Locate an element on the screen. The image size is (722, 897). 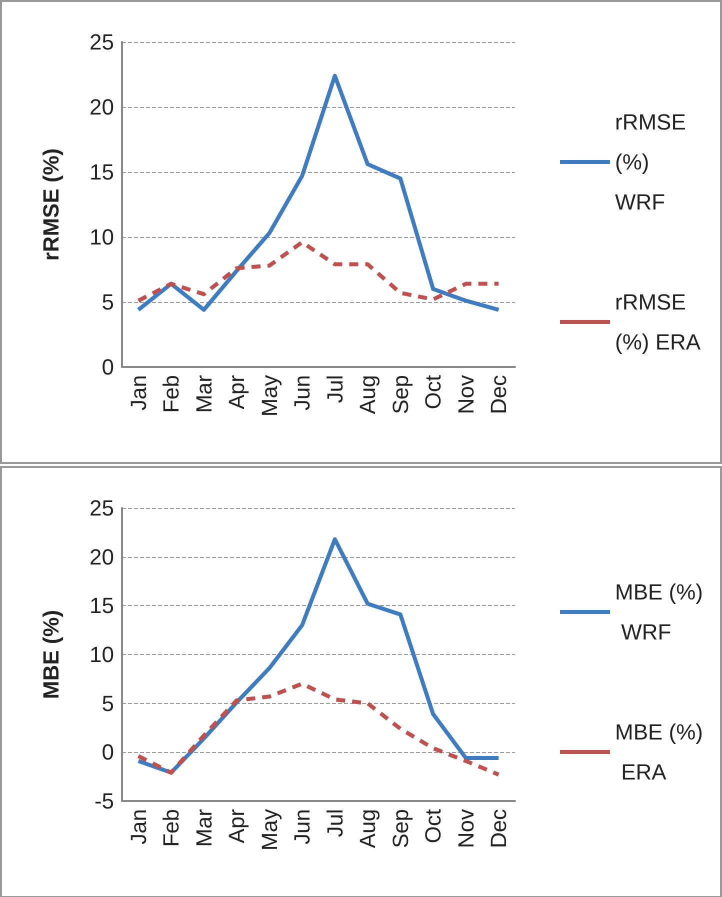
legend-label: rRMSE (%) ERA is located at coordinates (658, 322).